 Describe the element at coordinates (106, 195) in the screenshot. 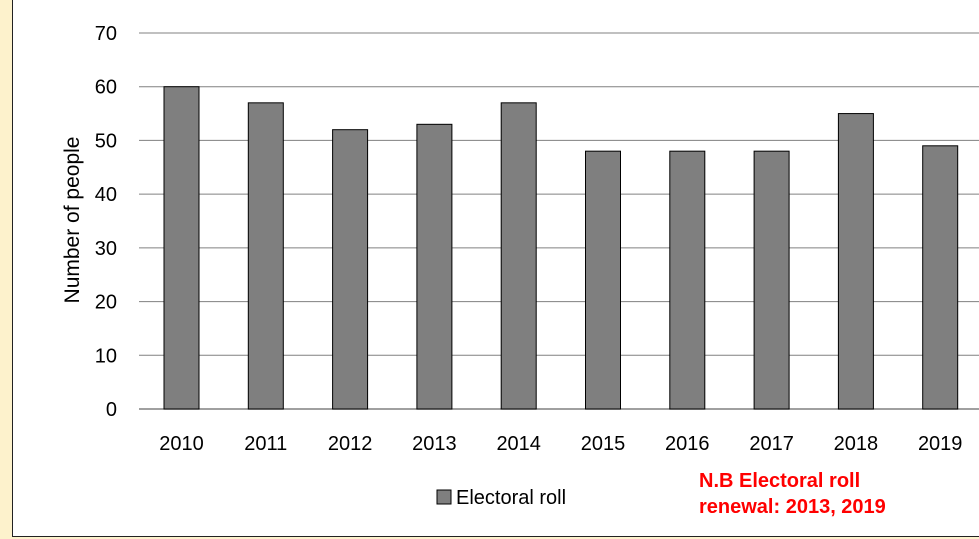

I see `y-tick-label: 40` at that location.